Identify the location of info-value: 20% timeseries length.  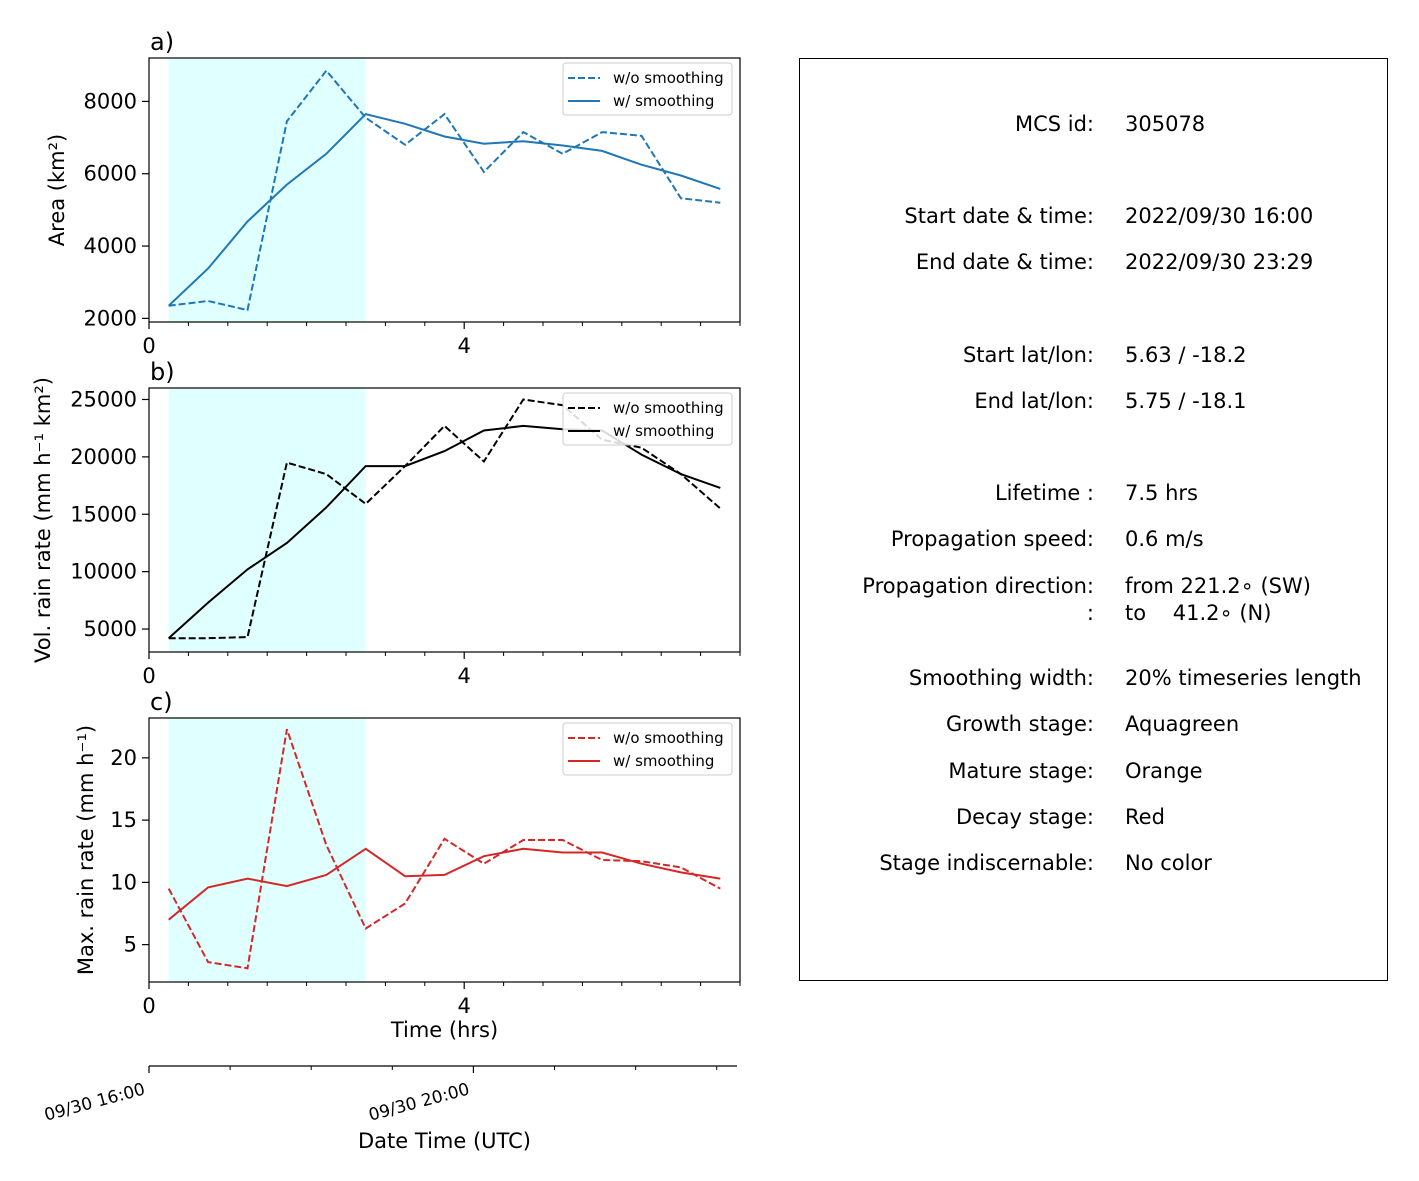
(1243, 678).